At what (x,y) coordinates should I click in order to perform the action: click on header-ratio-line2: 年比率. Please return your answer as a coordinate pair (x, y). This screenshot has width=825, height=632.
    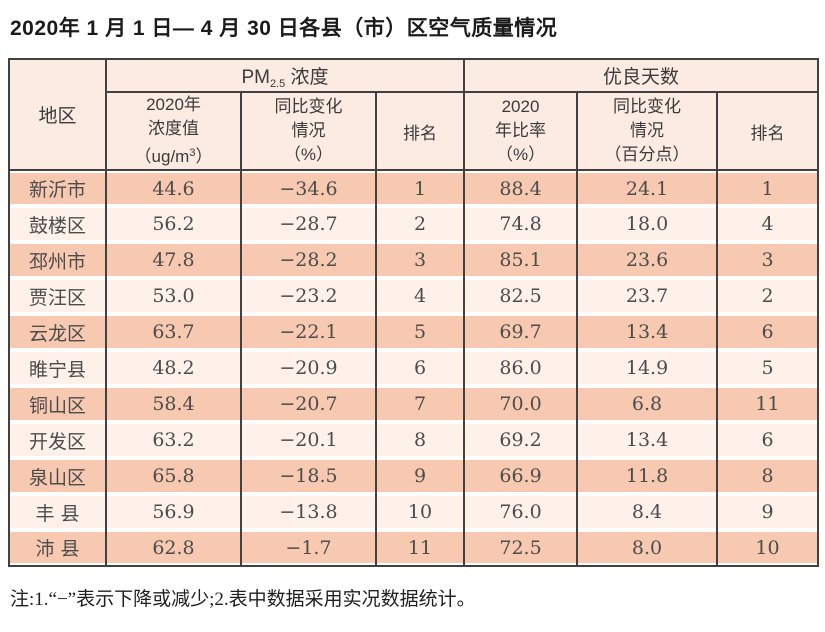
    Looking at the image, I should click on (521, 130).